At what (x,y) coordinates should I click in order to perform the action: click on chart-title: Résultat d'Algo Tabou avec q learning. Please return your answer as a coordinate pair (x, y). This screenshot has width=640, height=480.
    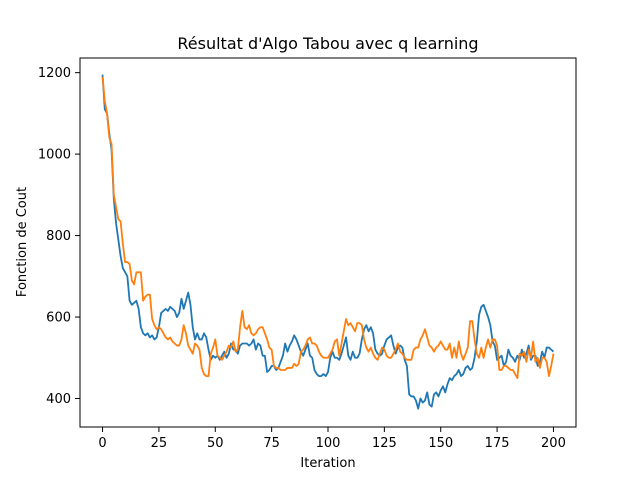
    Looking at the image, I should click on (327, 43).